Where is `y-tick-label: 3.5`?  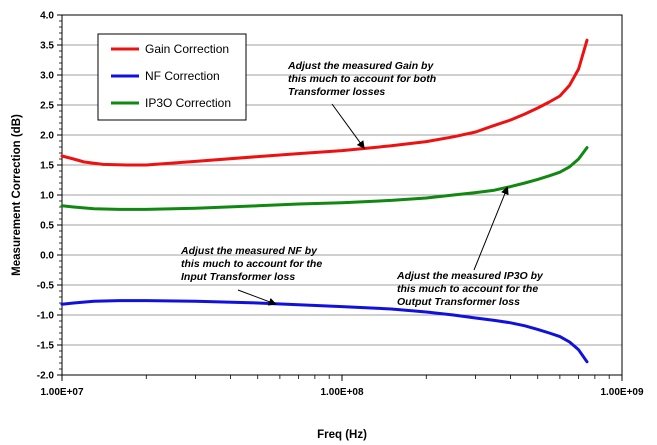 y-tick-label: 3.5 is located at coordinates (47, 46).